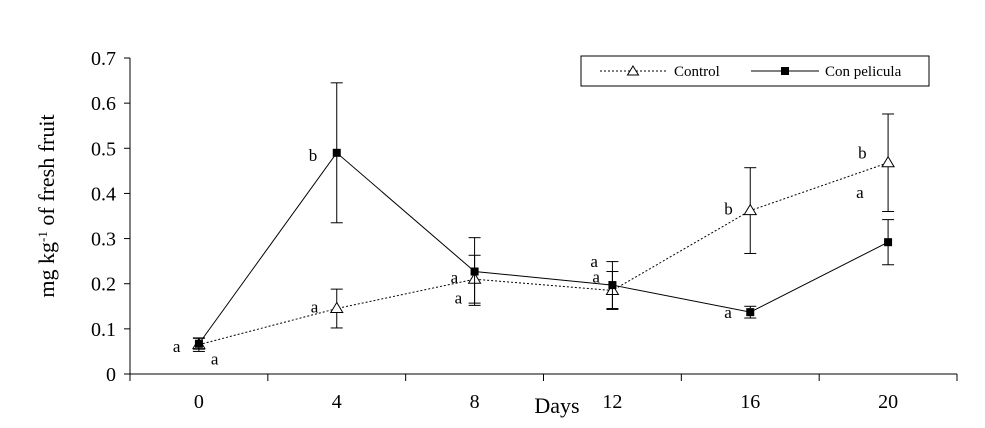 This screenshot has width=985, height=428. What do you see at coordinates (337, 402) in the screenshot?
I see `x-tick-label: 4` at bounding box center [337, 402].